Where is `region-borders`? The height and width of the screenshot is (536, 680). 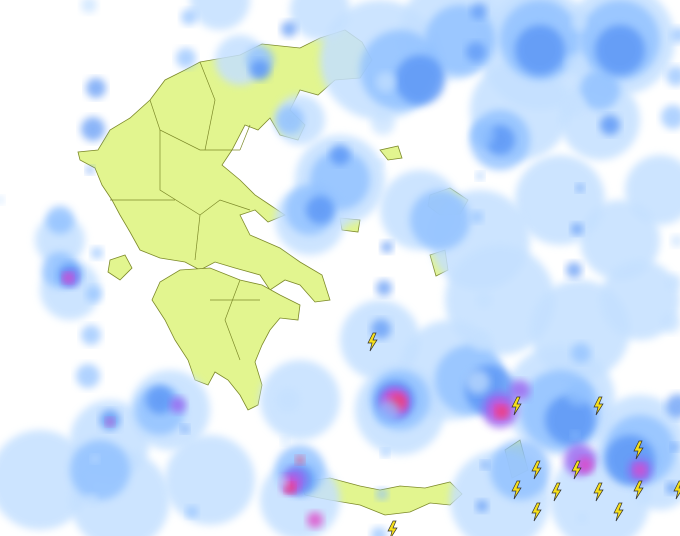
region-borders is located at coordinates (185, 211).